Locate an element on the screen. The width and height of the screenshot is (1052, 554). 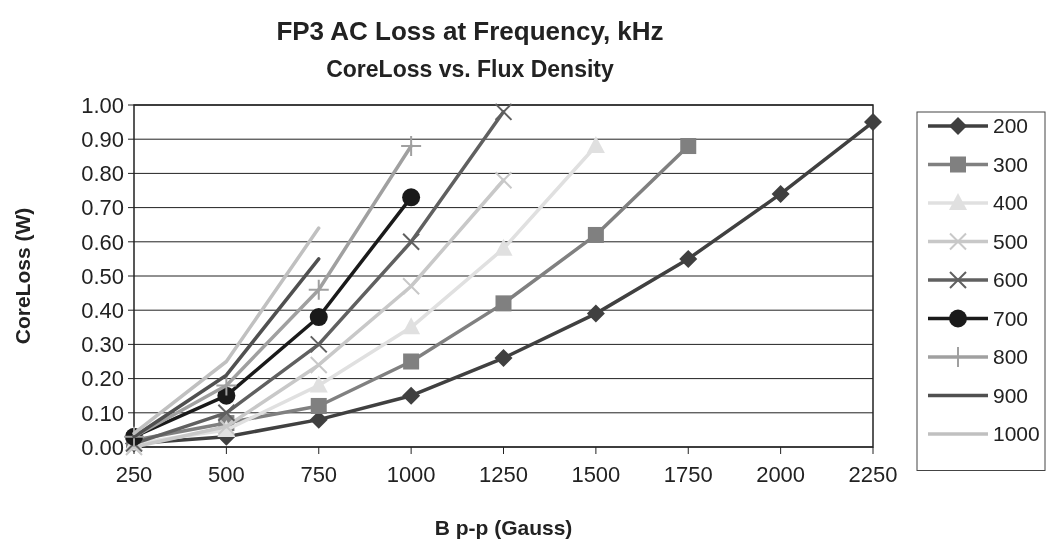
legend-label: 700 is located at coordinates (1011, 318).